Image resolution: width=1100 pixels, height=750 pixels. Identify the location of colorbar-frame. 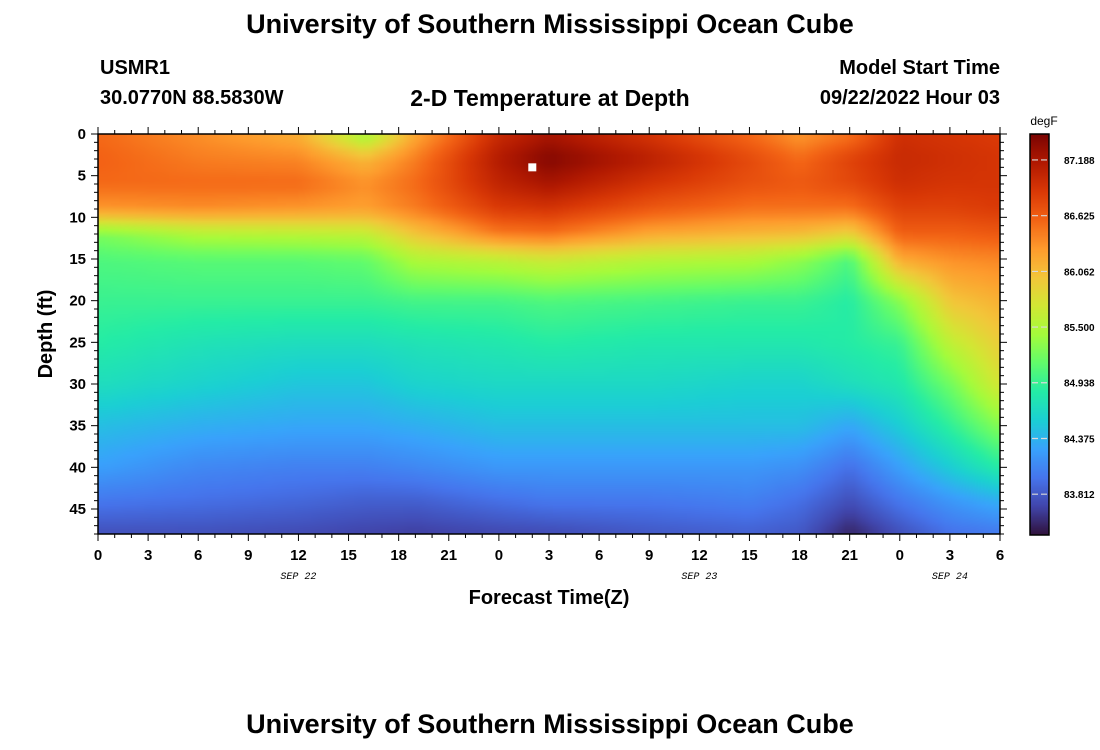
(1039, 334).